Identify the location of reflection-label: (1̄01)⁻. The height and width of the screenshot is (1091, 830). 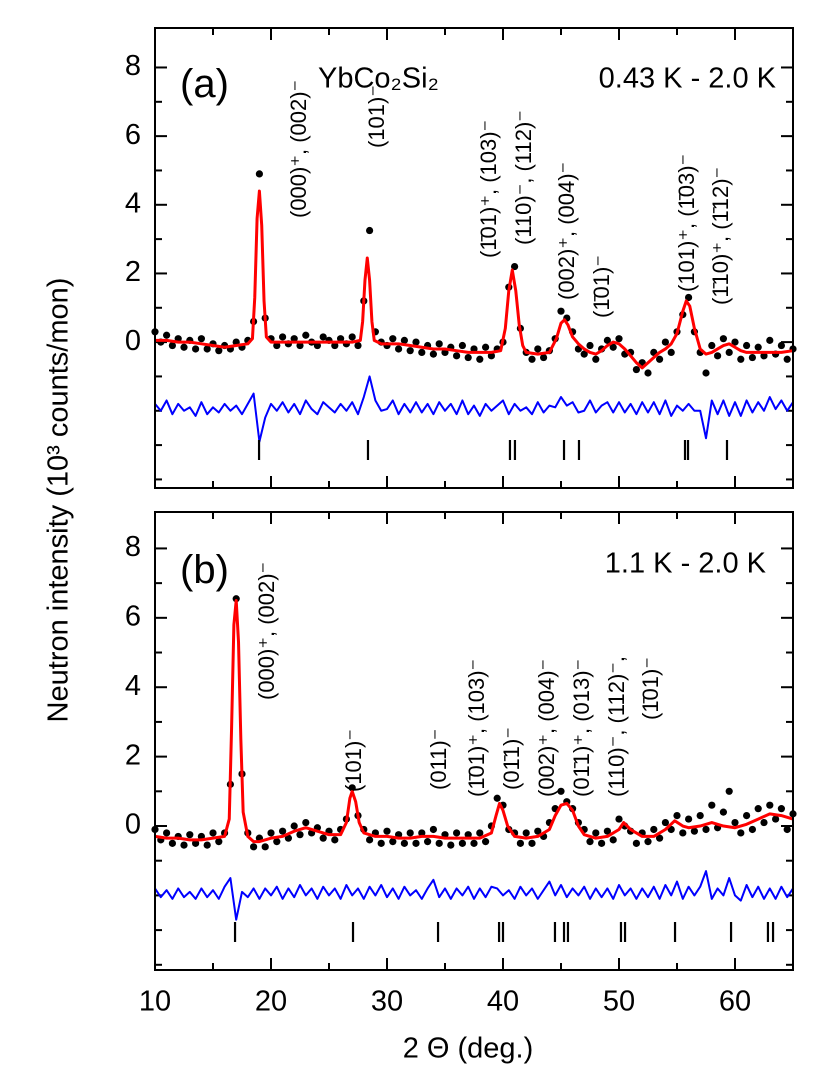
(650, 688).